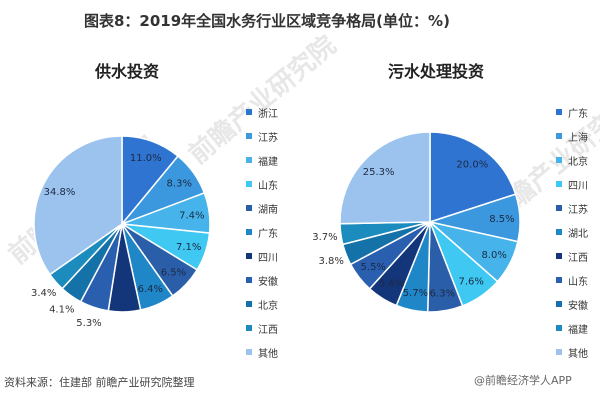  What do you see at coordinates (188, 247) in the screenshot?
I see `data-label-山东: 7.1%` at bounding box center [188, 247].